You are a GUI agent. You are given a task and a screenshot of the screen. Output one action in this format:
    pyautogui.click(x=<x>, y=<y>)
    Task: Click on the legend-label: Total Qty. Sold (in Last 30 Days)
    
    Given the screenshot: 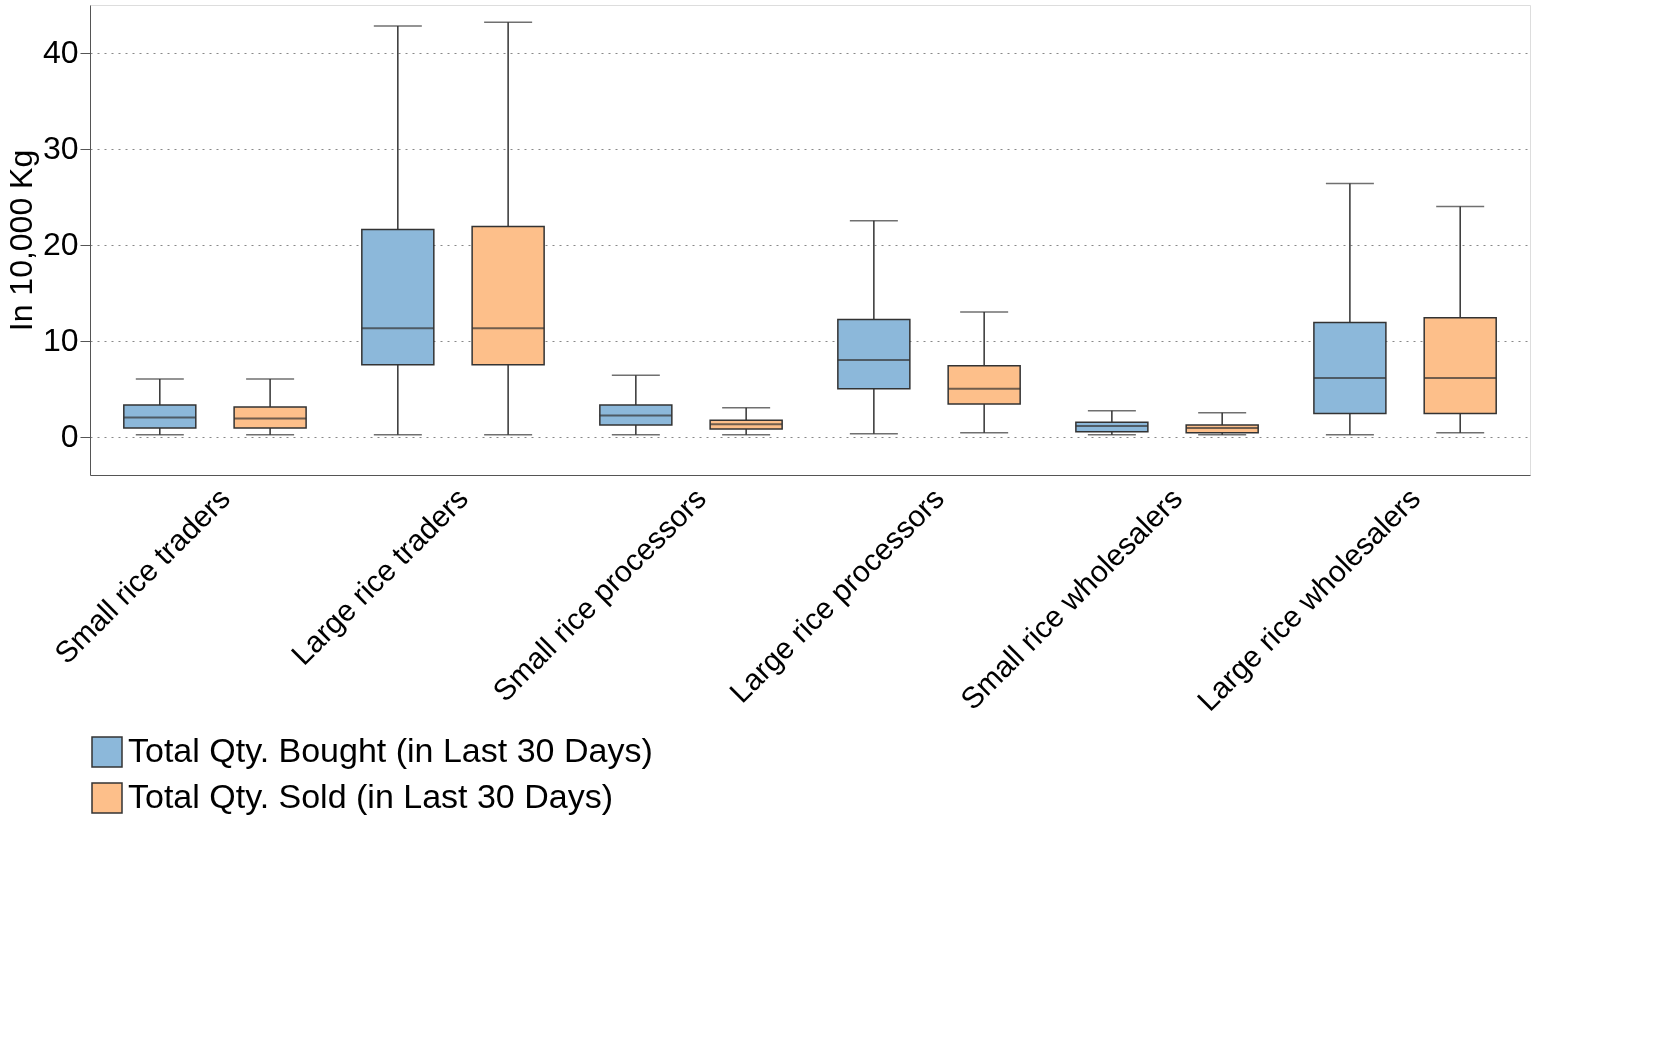 What is the action you would take?
    pyautogui.click(x=371, y=796)
    